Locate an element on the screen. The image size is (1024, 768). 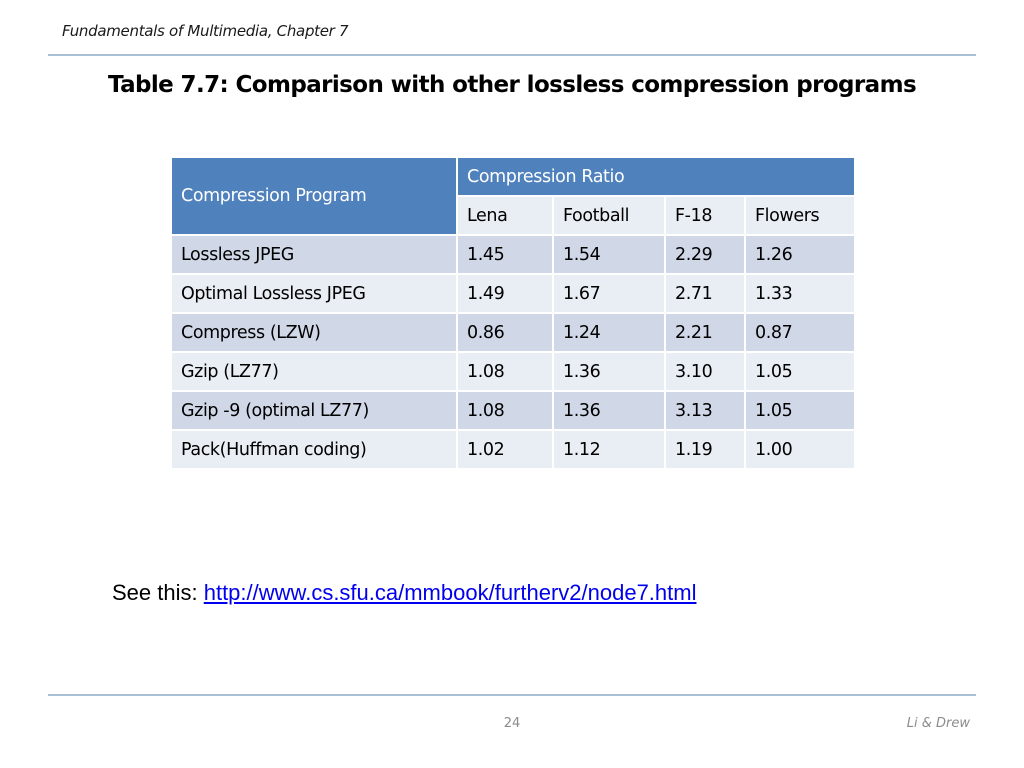
table-subheader-row: Lena Football F-18 Flowers is located at coordinates (513, 215).